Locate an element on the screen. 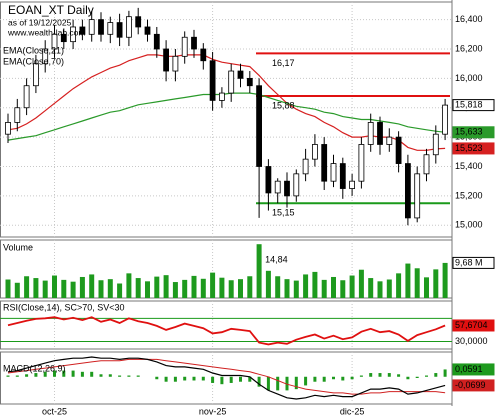  chart-title: EOAN_XT Daily is located at coordinates (51, 10).